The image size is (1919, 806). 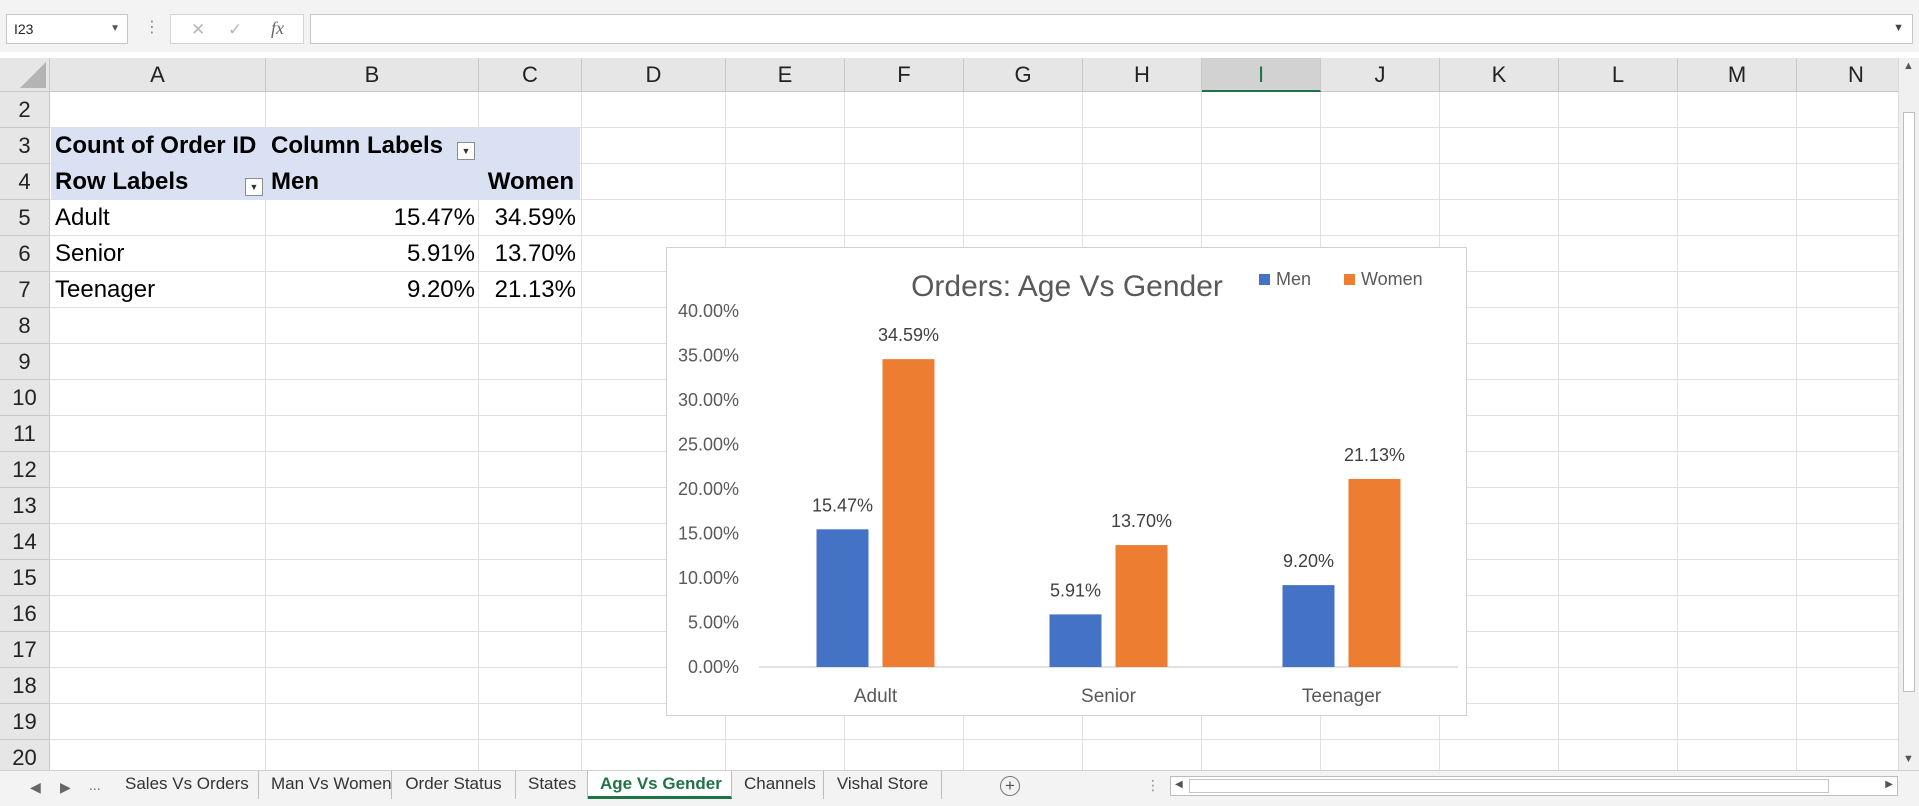 I want to click on y-tick-label: 10.00%, so click(x=708, y=578).